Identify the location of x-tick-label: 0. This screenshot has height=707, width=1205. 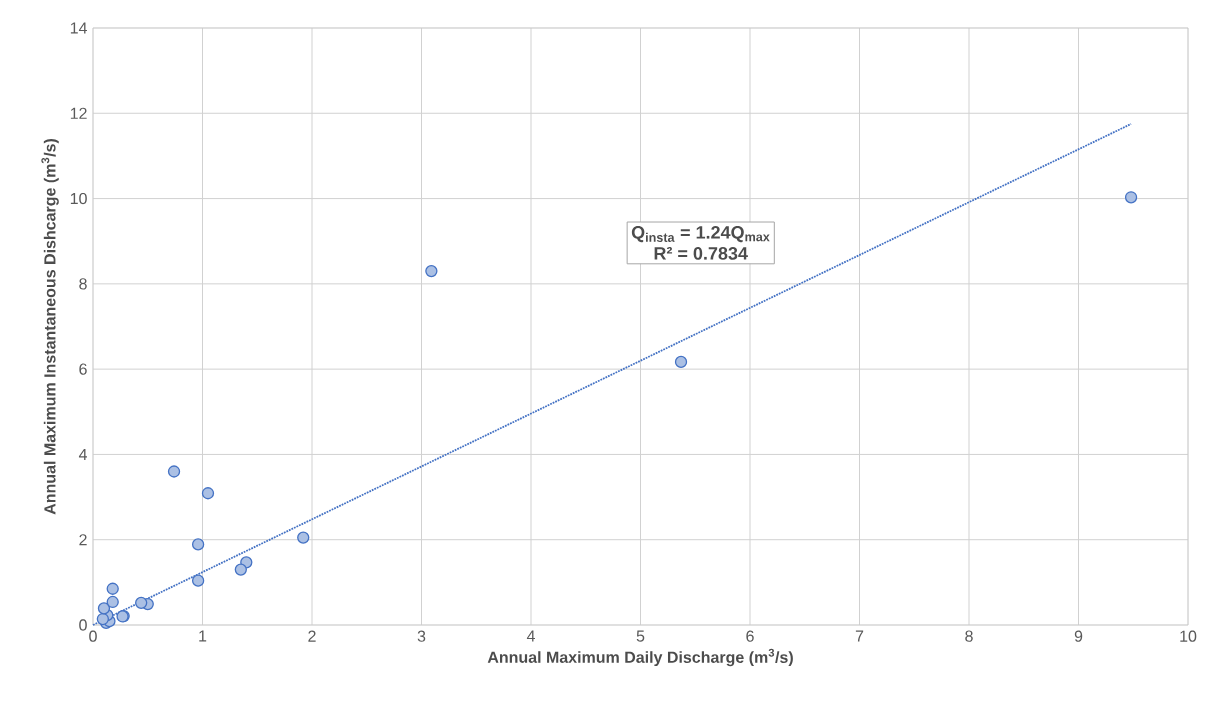
(93, 636).